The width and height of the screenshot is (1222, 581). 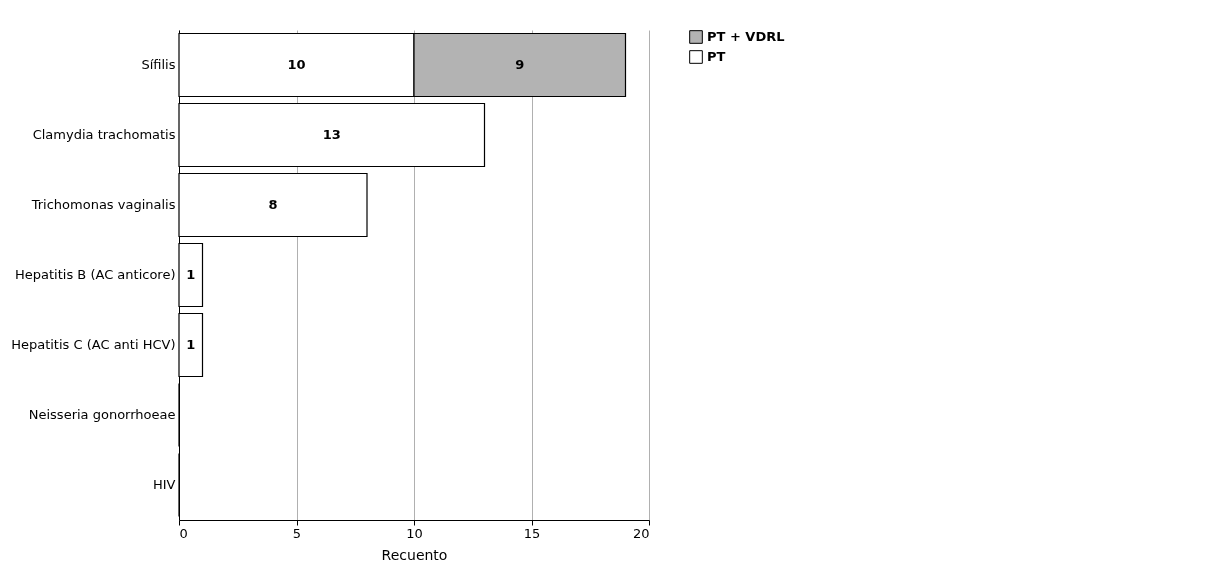 What do you see at coordinates (95, 274) in the screenshot?
I see `y-tick-label: Hepatitis B (AC anticore)` at bounding box center [95, 274].